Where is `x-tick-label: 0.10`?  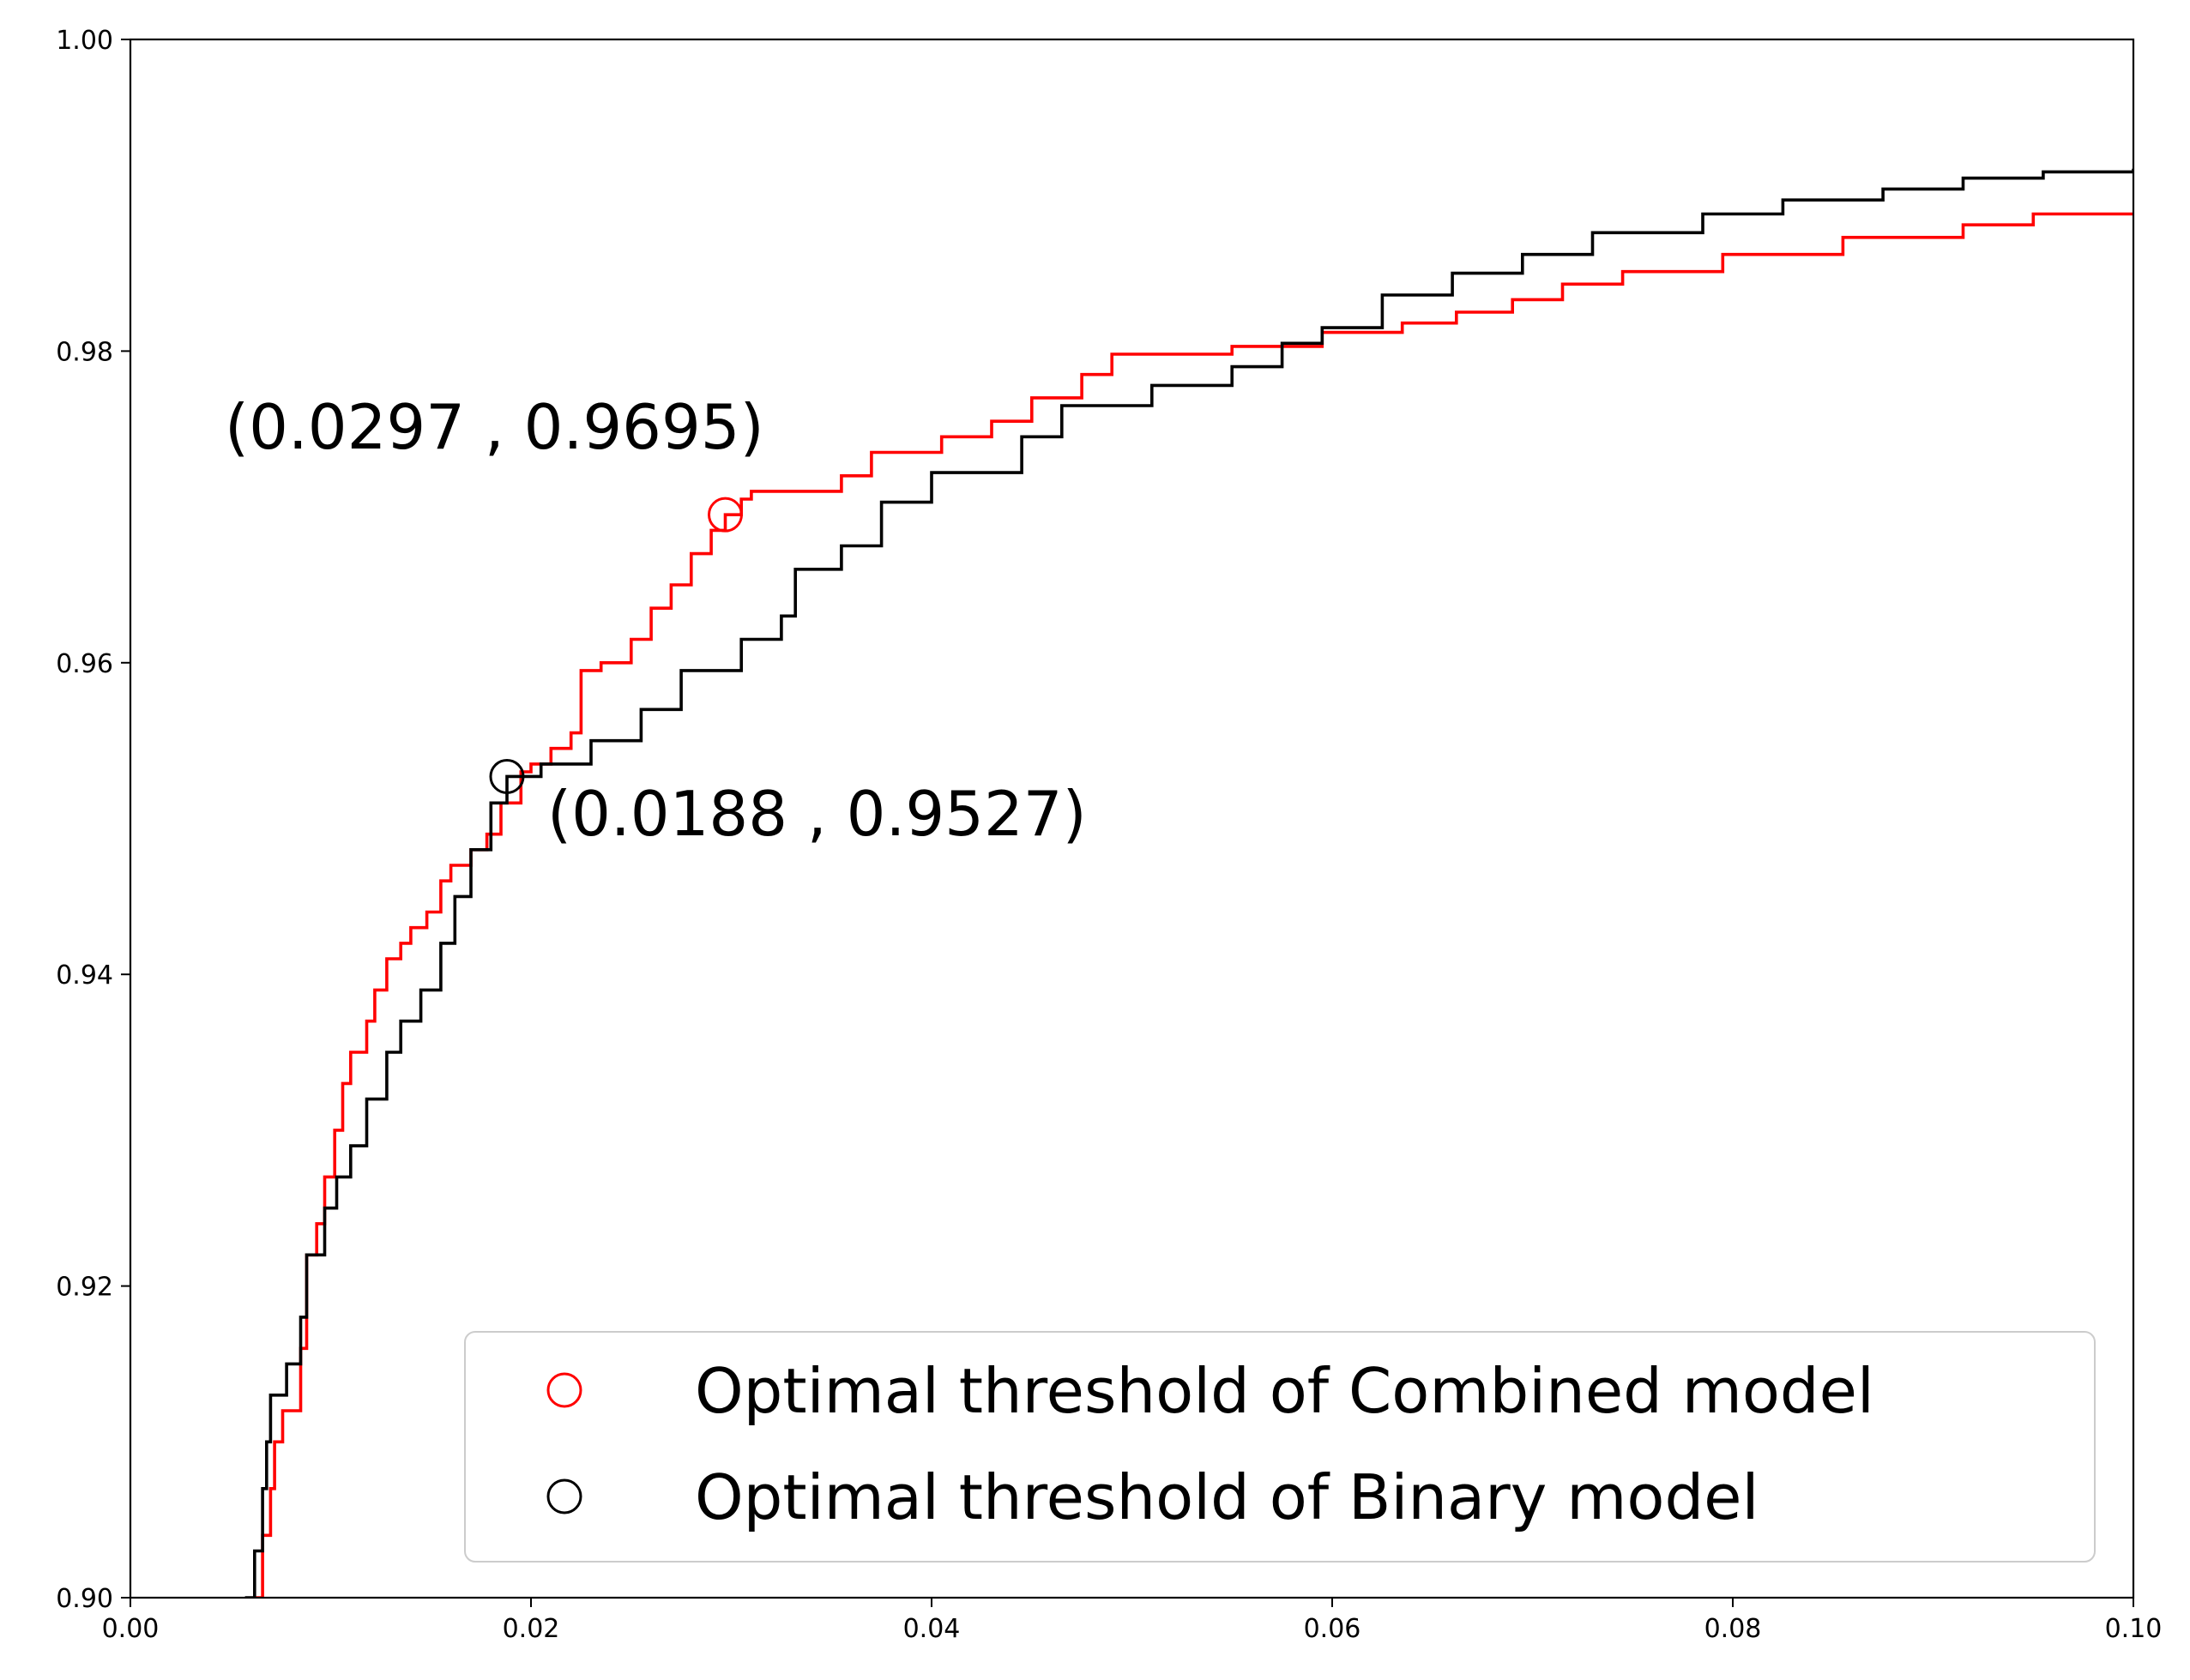 x-tick-label: 0.10 is located at coordinates (2134, 1629).